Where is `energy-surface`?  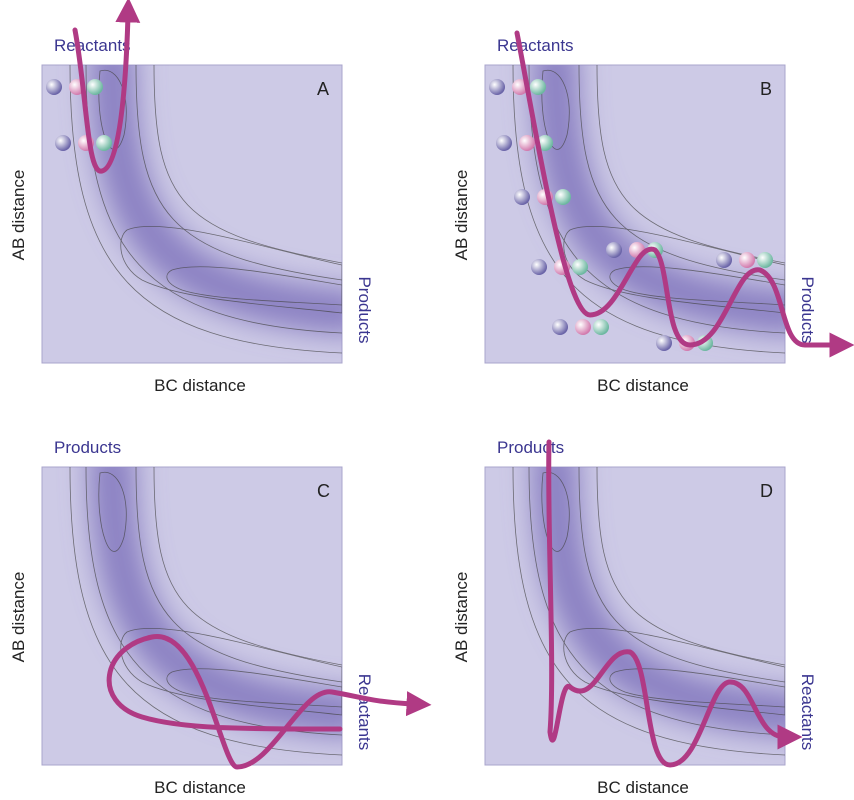
energy-surface is located at coordinates (202, 606).